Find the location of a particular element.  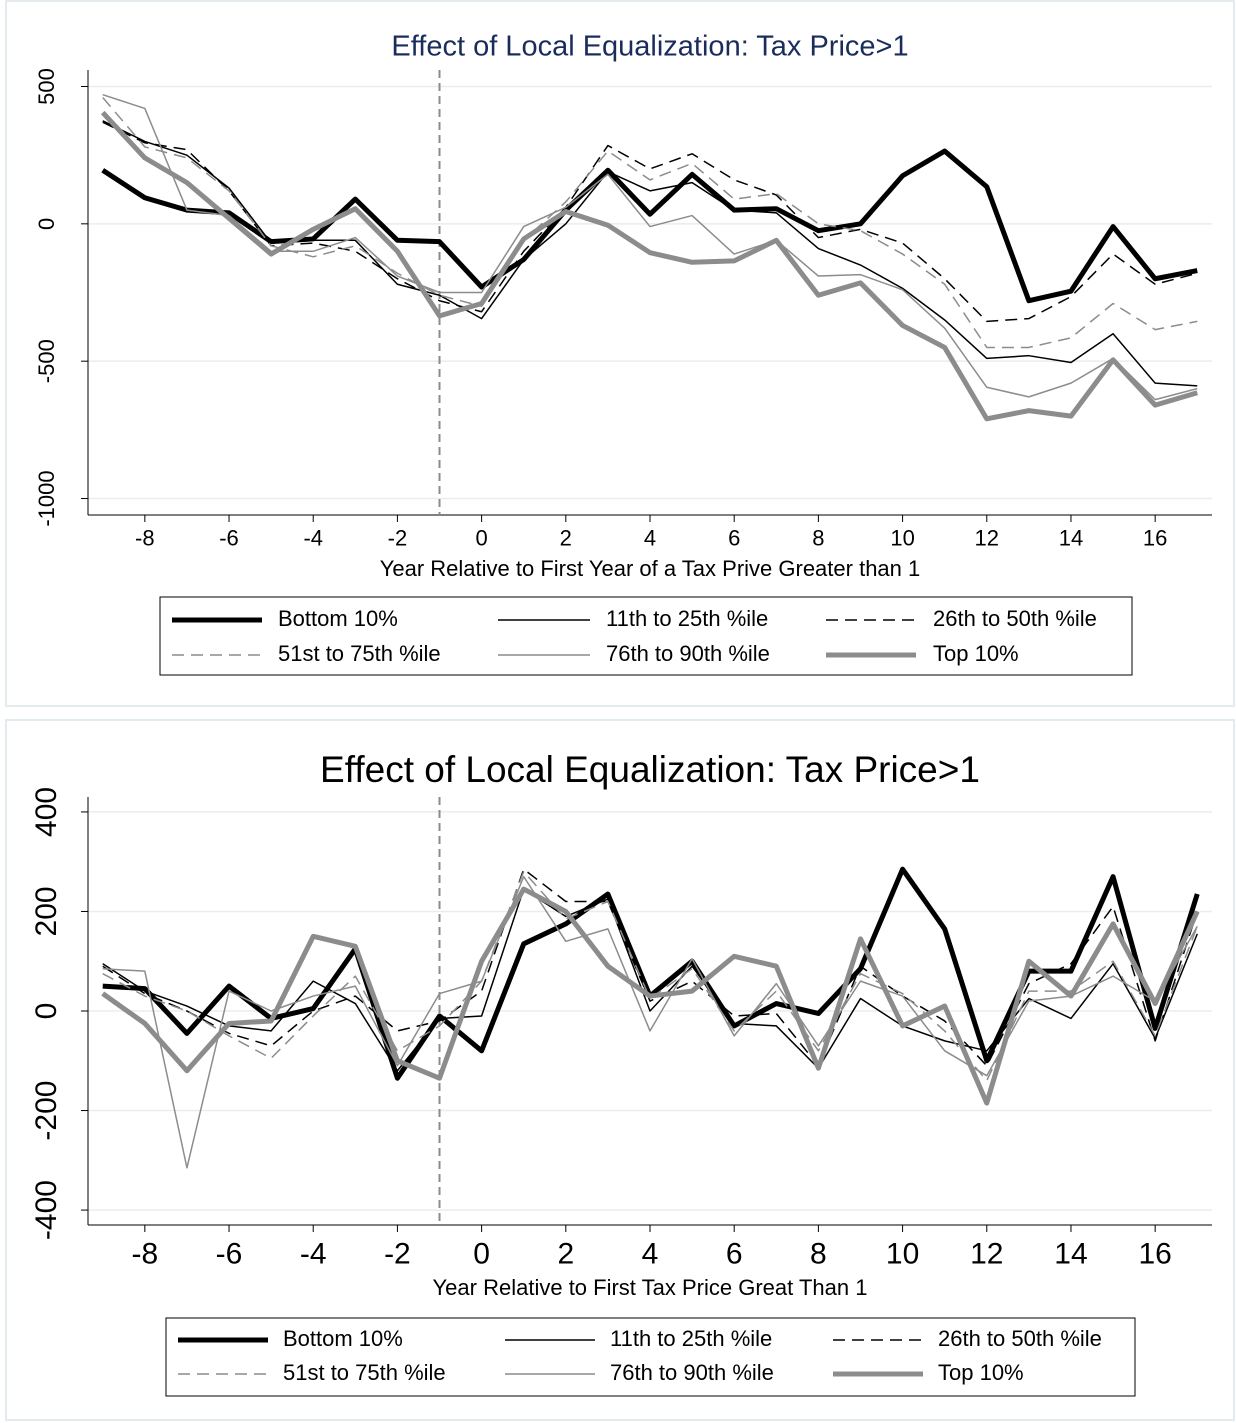

y-tick-label: 400 is located at coordinates (46, 812).